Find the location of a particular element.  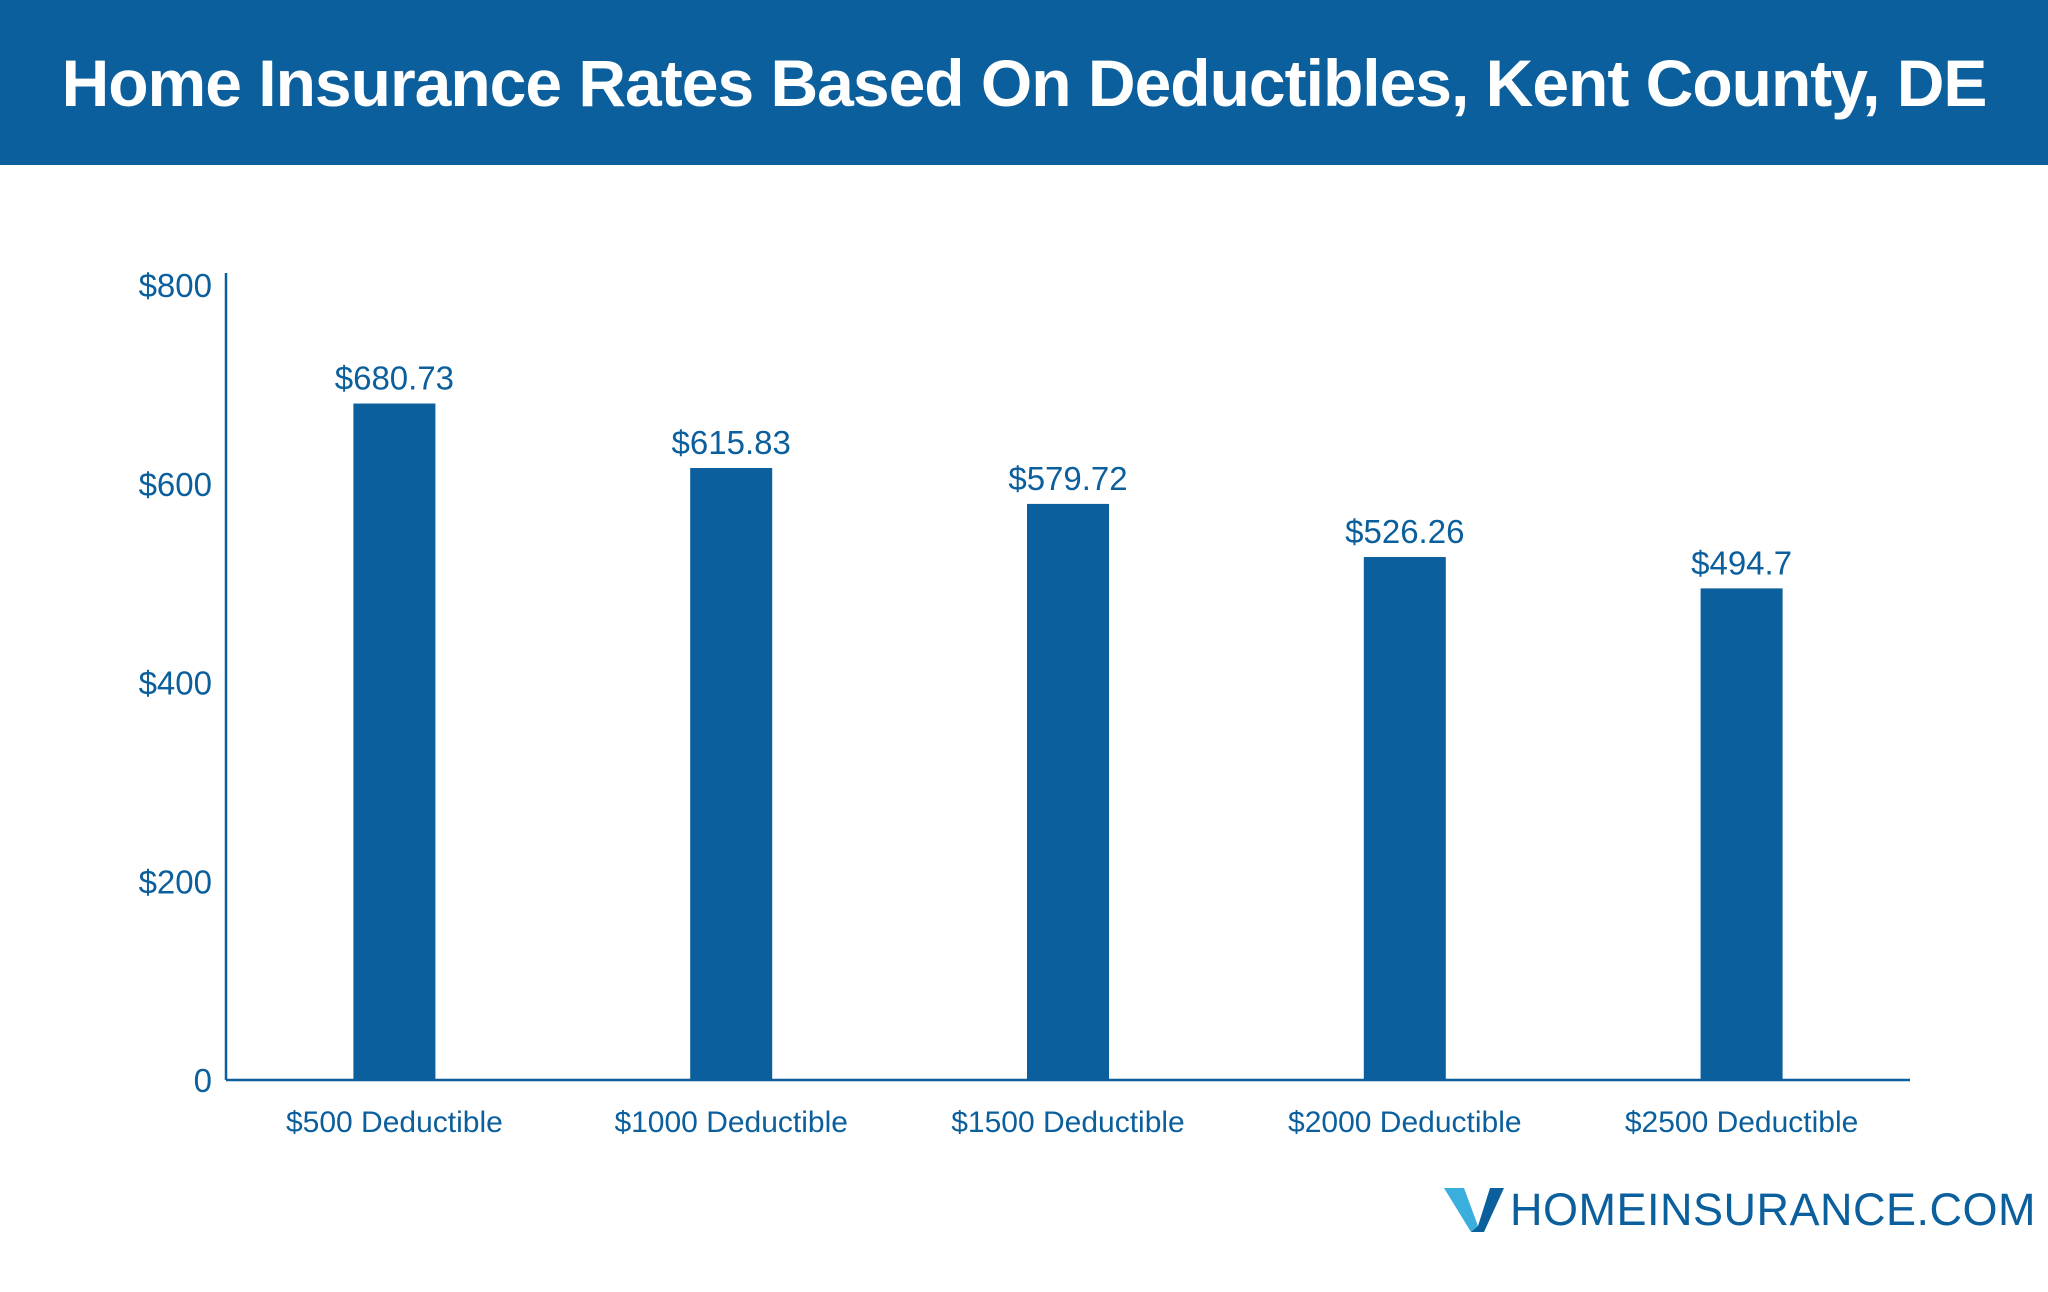

x-tick-label: $500 Deductible is located at coordinates (394, 1122).